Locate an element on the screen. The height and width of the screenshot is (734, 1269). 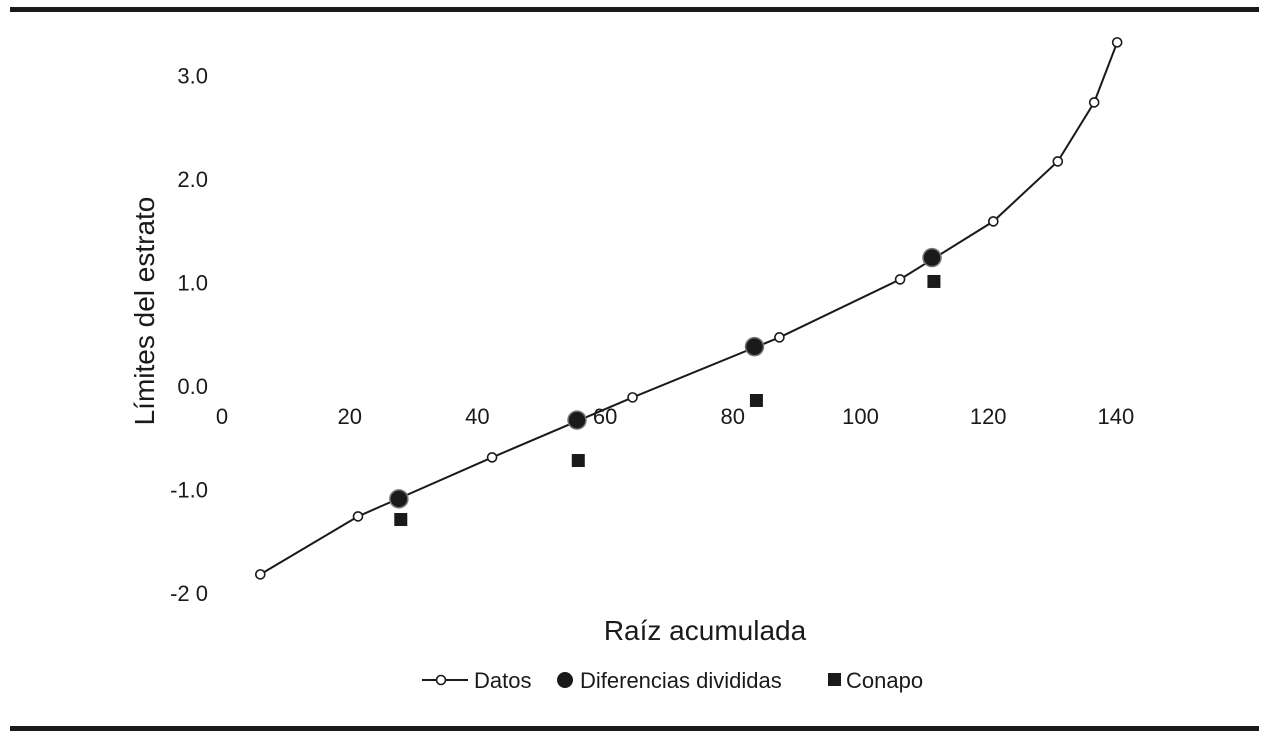
y-tick-label: -2 0 is located at coordinates (189, 593).